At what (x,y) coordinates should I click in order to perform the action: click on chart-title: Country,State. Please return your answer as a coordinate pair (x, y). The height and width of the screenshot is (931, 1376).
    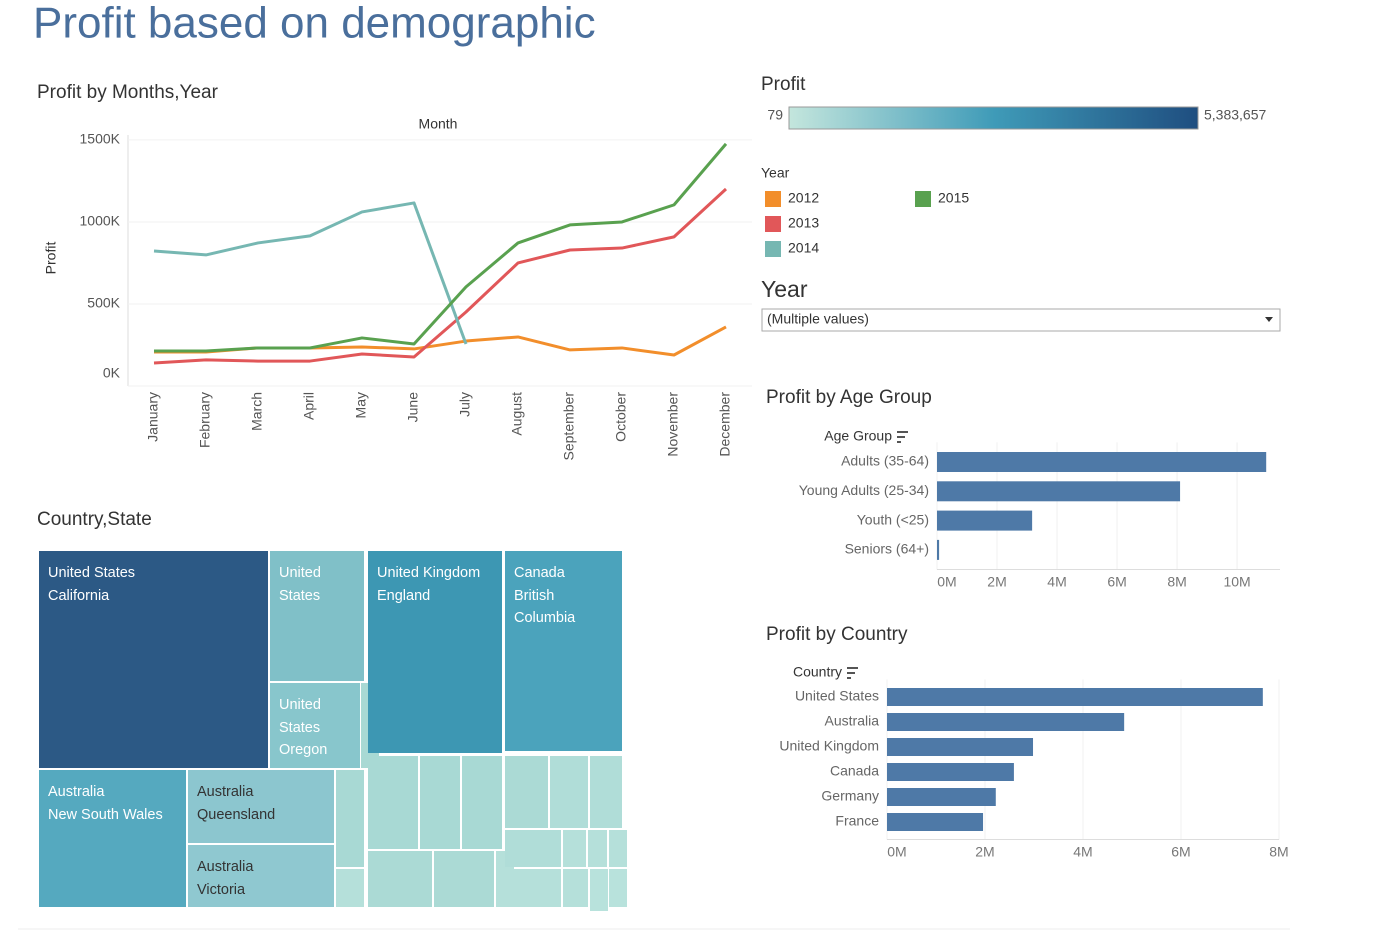
    Looking at the image, I should click on (94, 519).